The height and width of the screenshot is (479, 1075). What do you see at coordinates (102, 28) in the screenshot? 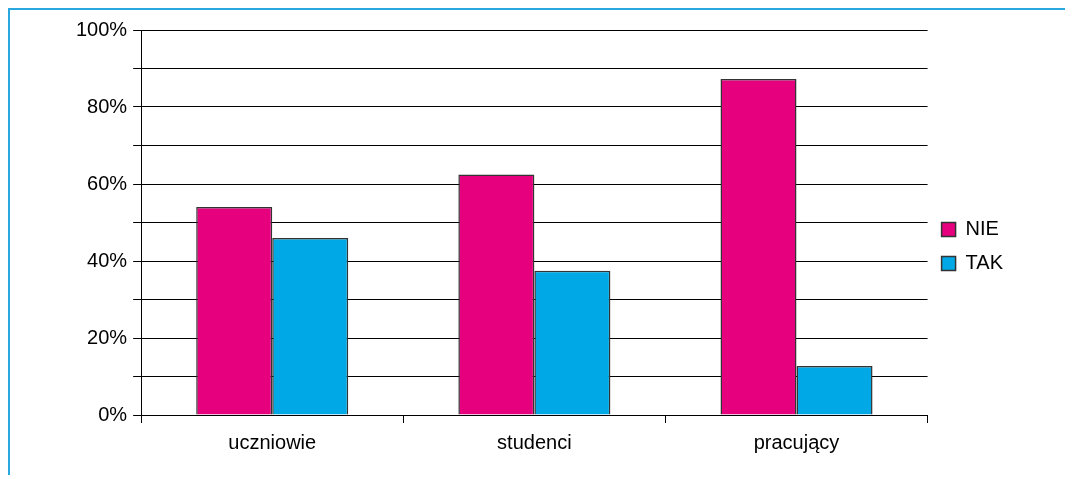
I see `y-tick-label: 100%` at bounding box center [102, 28].